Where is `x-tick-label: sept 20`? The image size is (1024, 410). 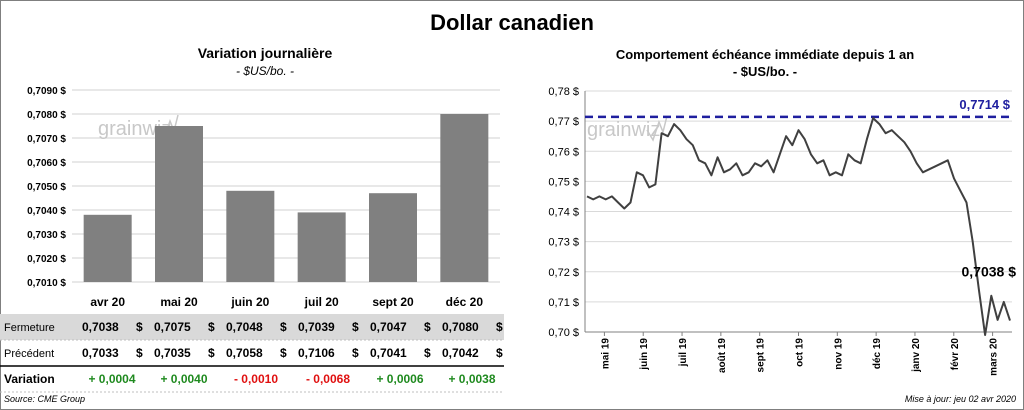 x-tick-label: sept 20 is located at coordinates (393, 302).